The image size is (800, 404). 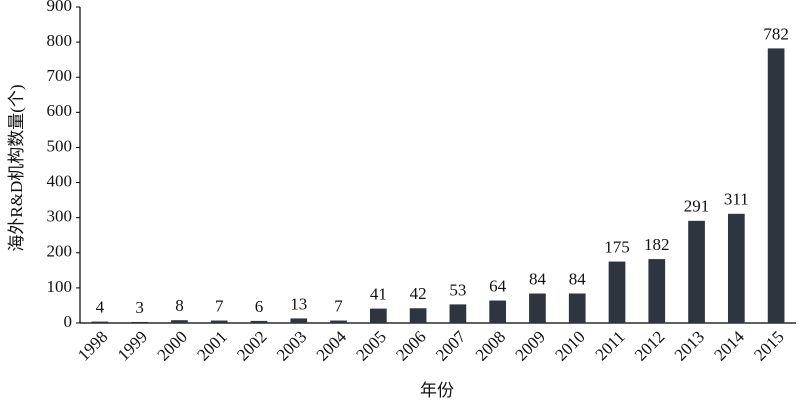 What do you see at coordinates (211, 345) in the screenshot?
I see `x-tick-label: 2001` at bounding box center [211, 345].